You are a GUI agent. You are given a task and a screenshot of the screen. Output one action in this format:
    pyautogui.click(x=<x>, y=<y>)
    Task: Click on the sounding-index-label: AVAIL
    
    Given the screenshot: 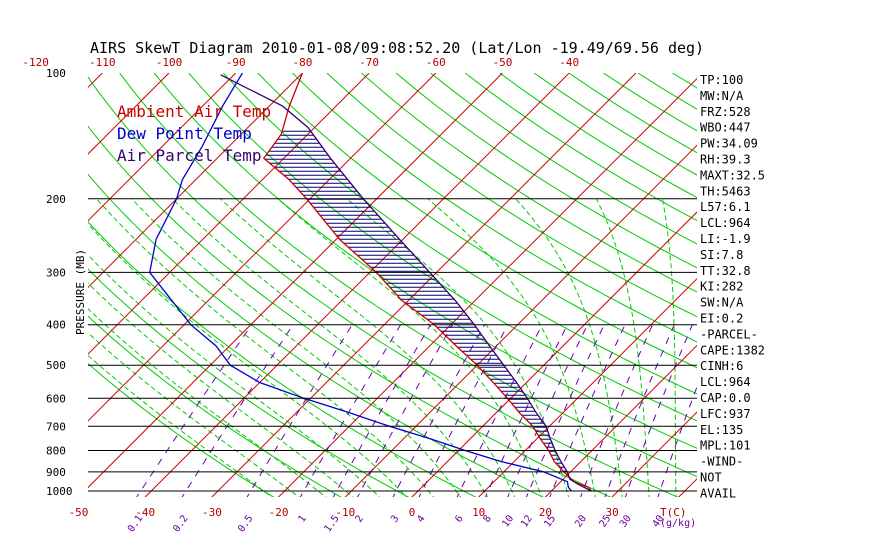 What is the action you would take?
    pyautogui.click(x=718, y=493)
    